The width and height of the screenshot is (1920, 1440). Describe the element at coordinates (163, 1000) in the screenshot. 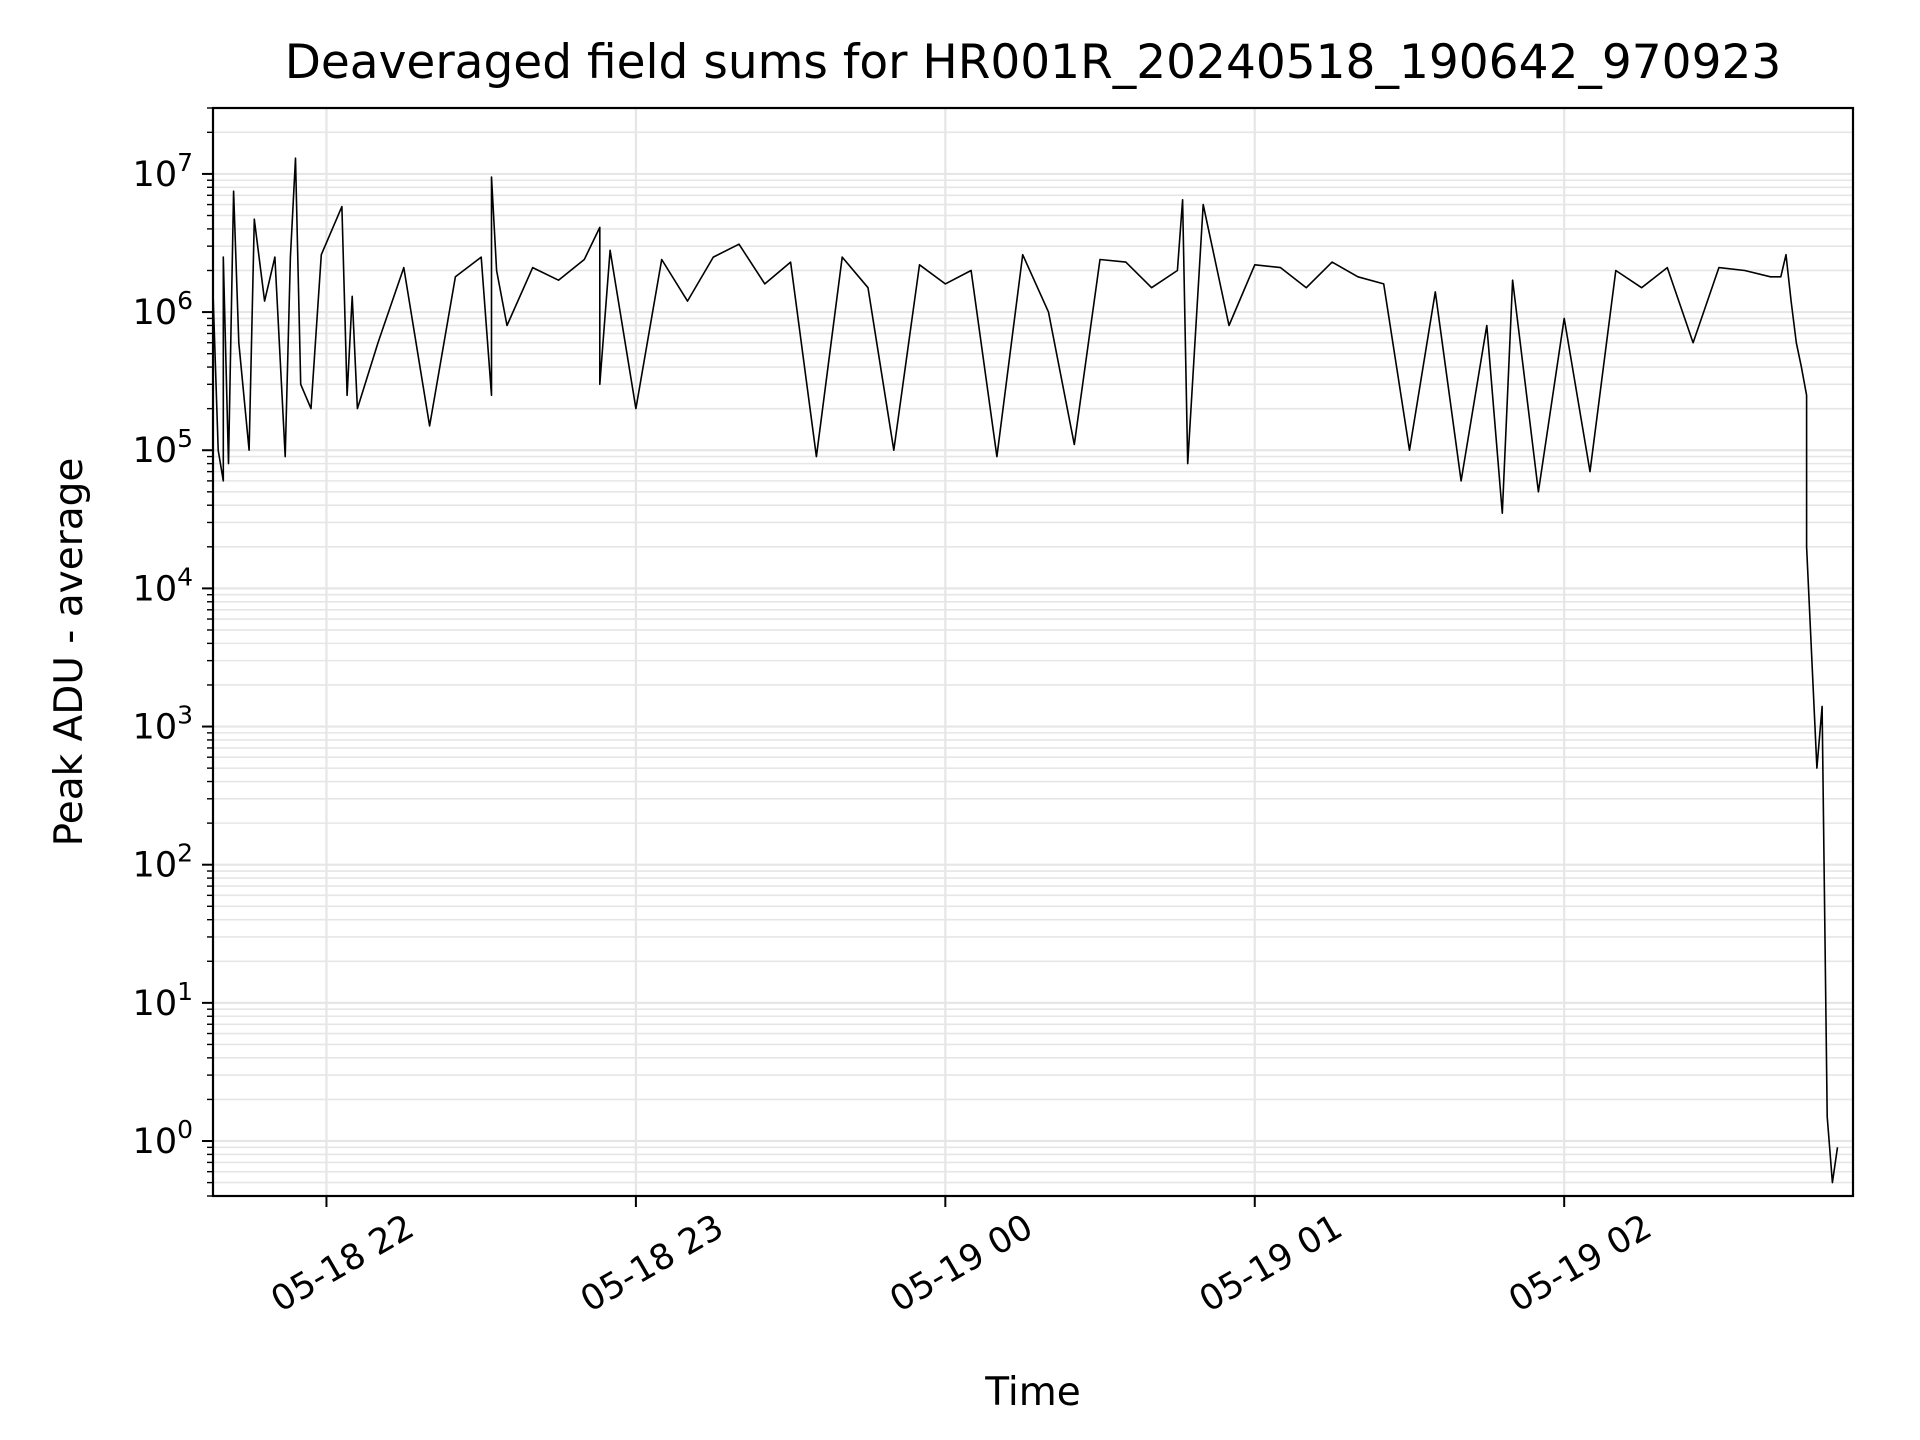

I see `y-tick-label: 10¹` at that location.